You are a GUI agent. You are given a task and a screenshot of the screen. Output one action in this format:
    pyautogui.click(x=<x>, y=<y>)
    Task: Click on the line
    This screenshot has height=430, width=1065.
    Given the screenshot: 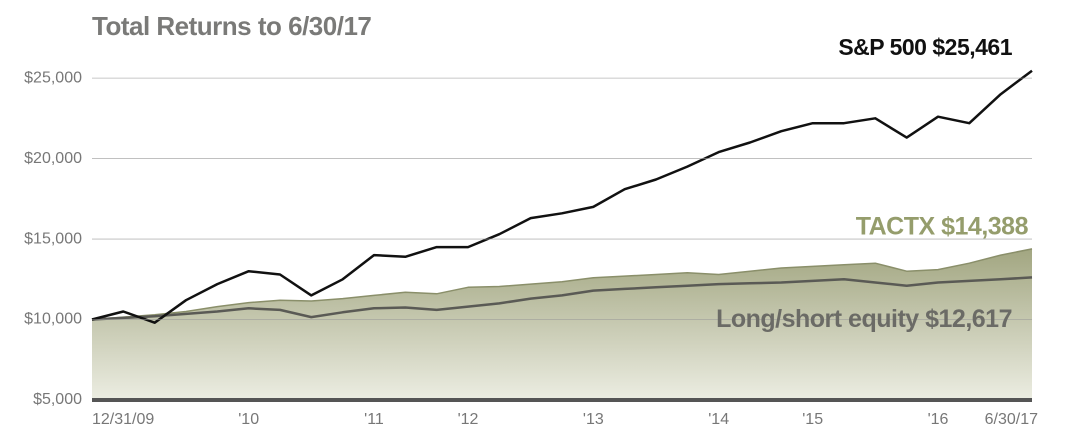 What is the action you would take?
    pyautogui.click(x=562, y=298)
    